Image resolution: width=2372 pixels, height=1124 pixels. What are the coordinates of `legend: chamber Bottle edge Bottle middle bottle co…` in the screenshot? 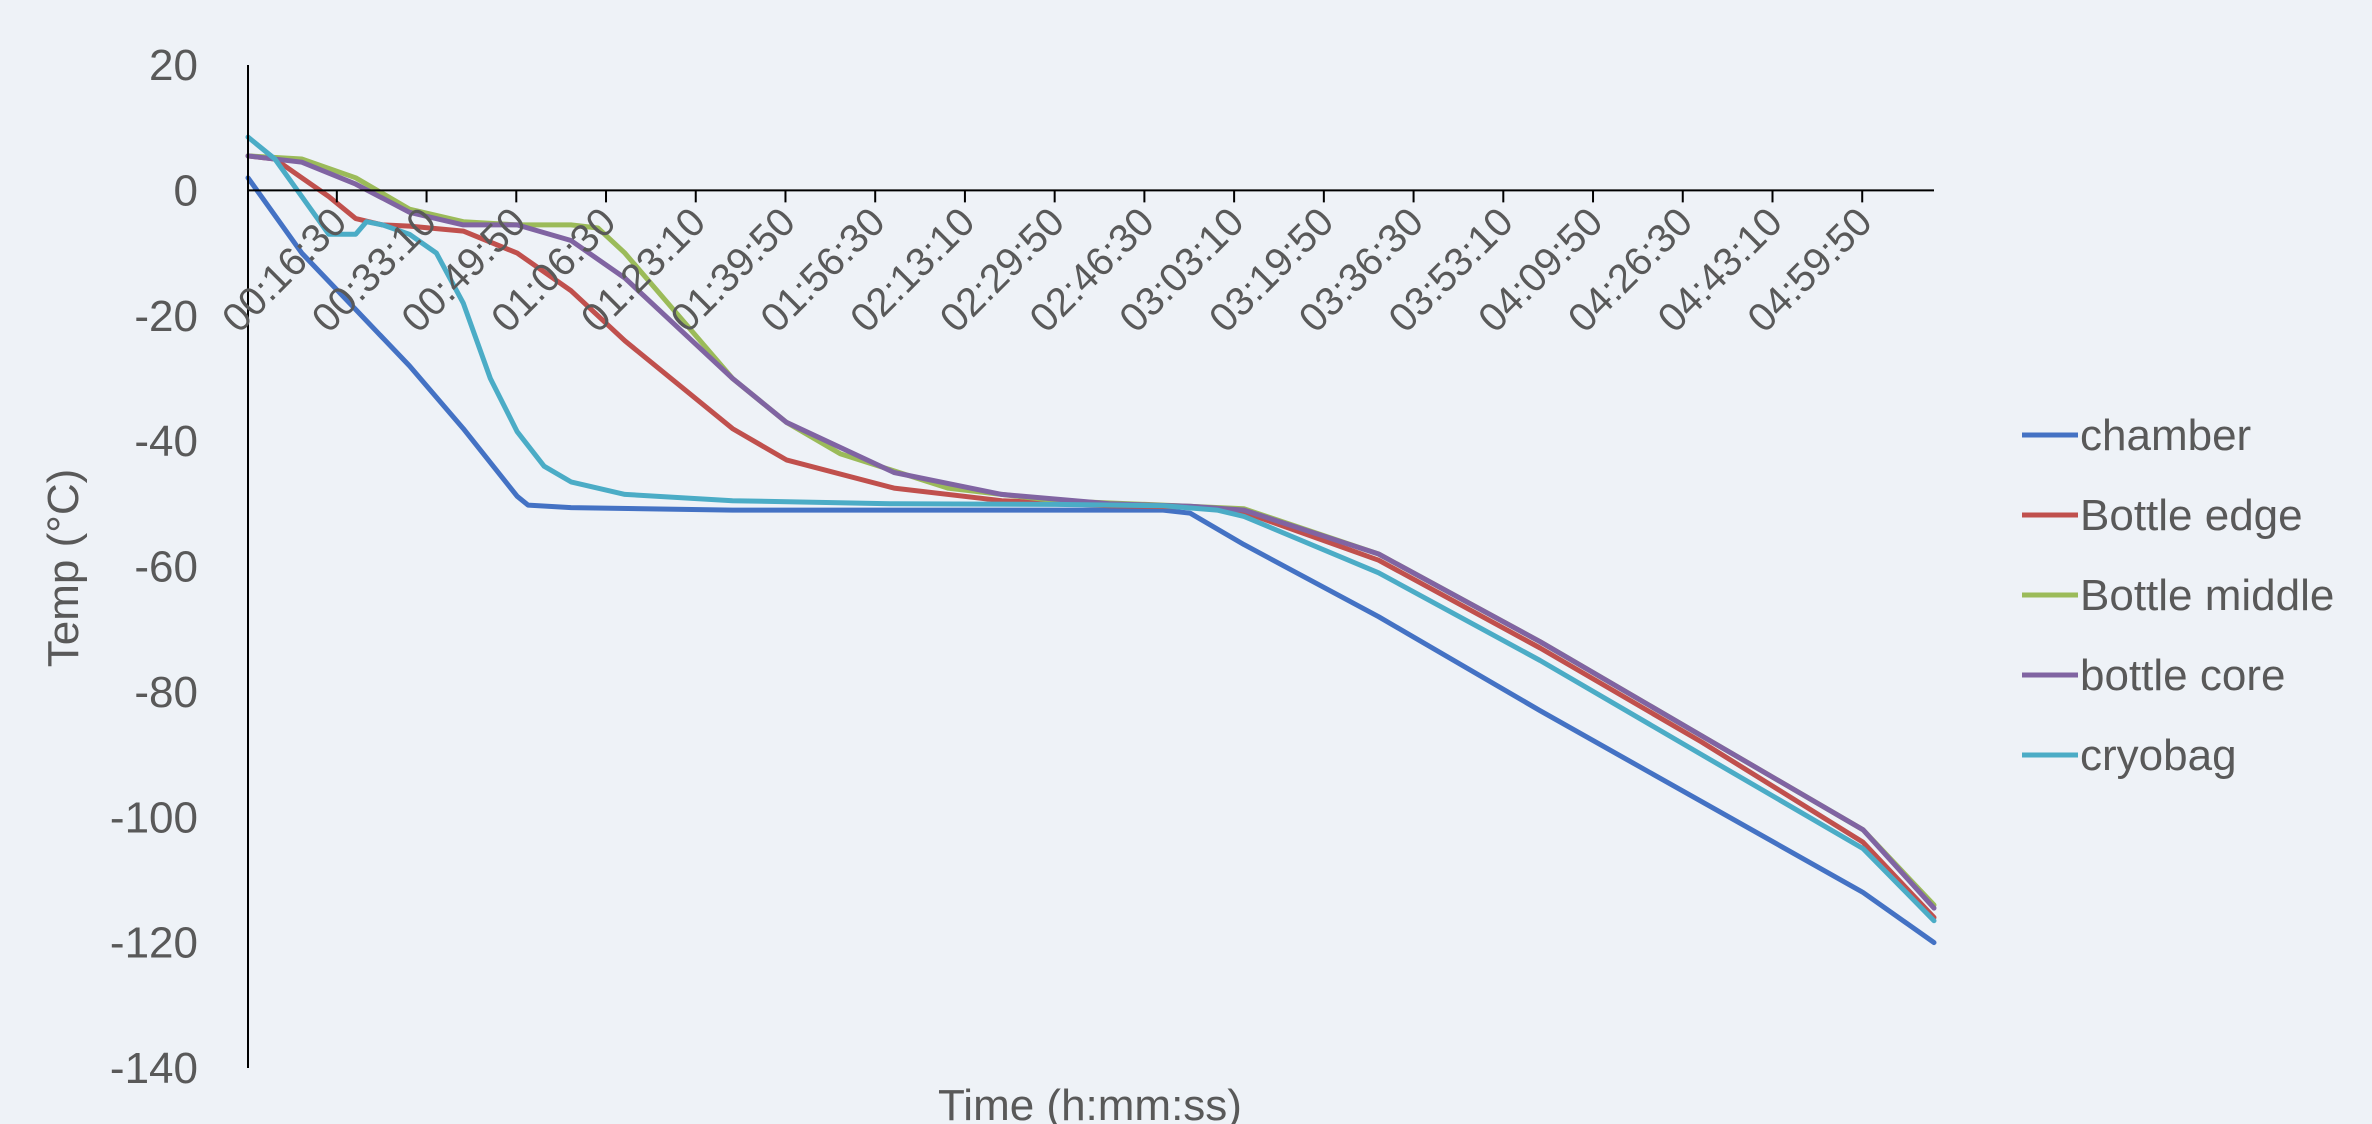 It's located at (2178, 595).